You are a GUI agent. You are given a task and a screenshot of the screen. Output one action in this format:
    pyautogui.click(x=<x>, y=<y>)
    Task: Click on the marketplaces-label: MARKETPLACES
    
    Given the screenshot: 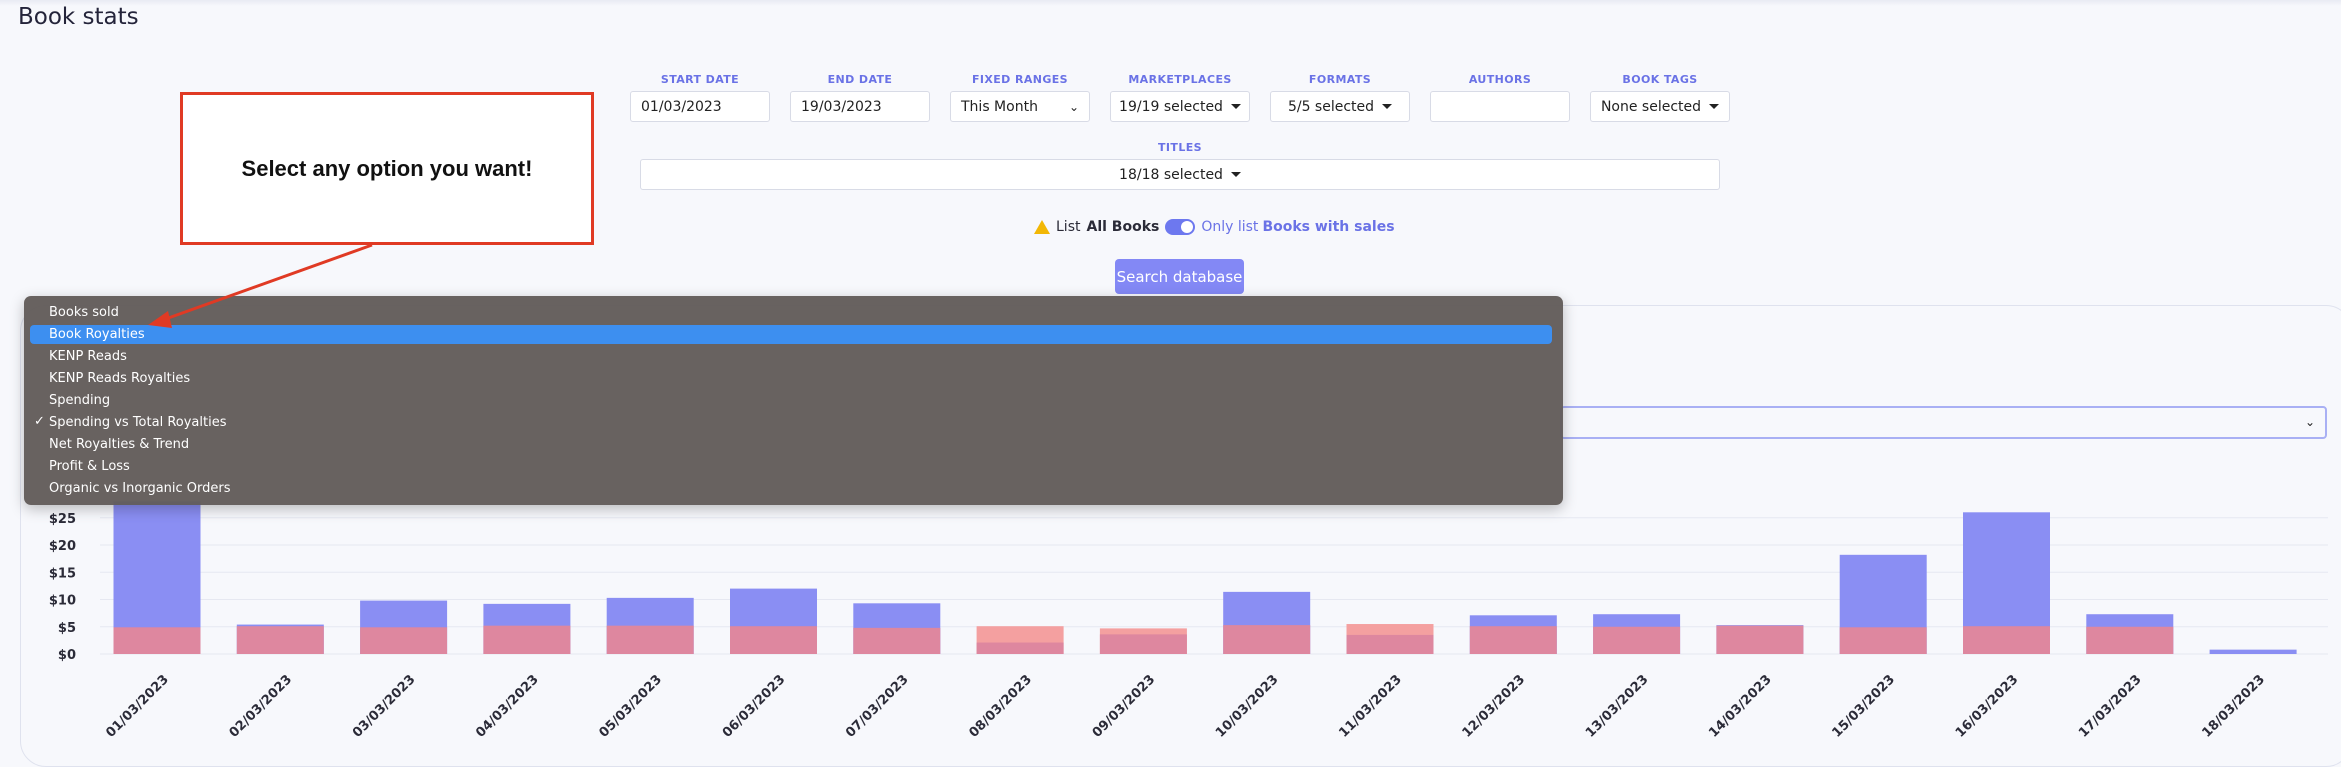 What is the action you would take?
    pyautogui.click(x=1180, y=79)
    